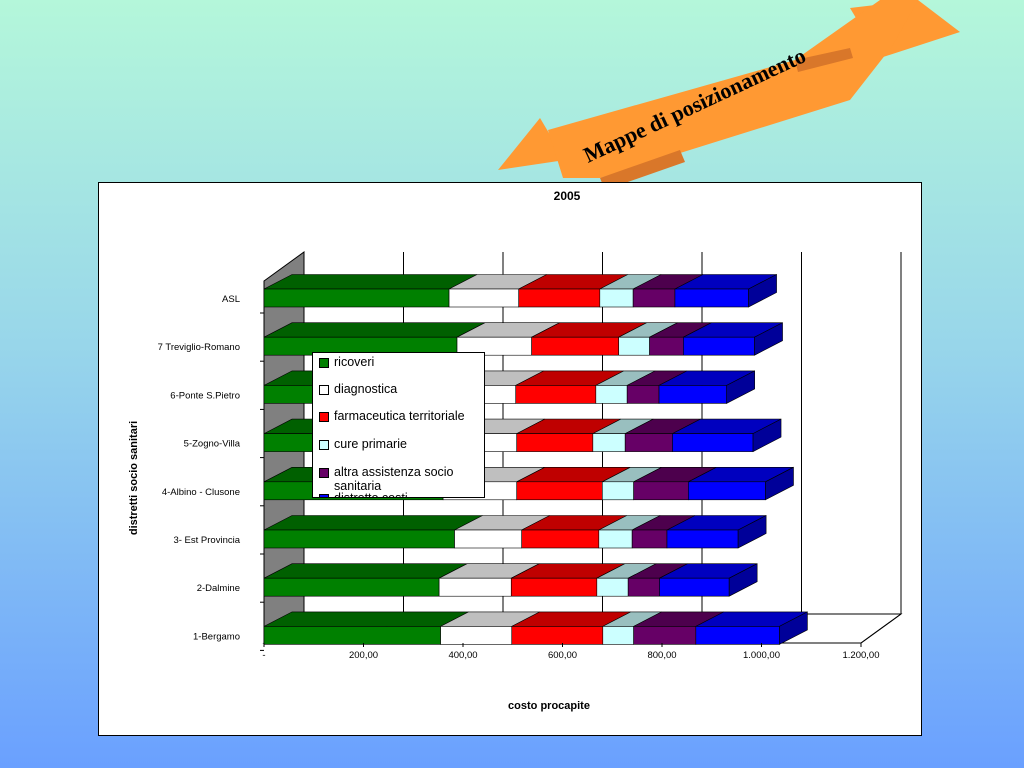  I want to click on legend-label: altra assistenza socio sanitaria, so click(394, 479).